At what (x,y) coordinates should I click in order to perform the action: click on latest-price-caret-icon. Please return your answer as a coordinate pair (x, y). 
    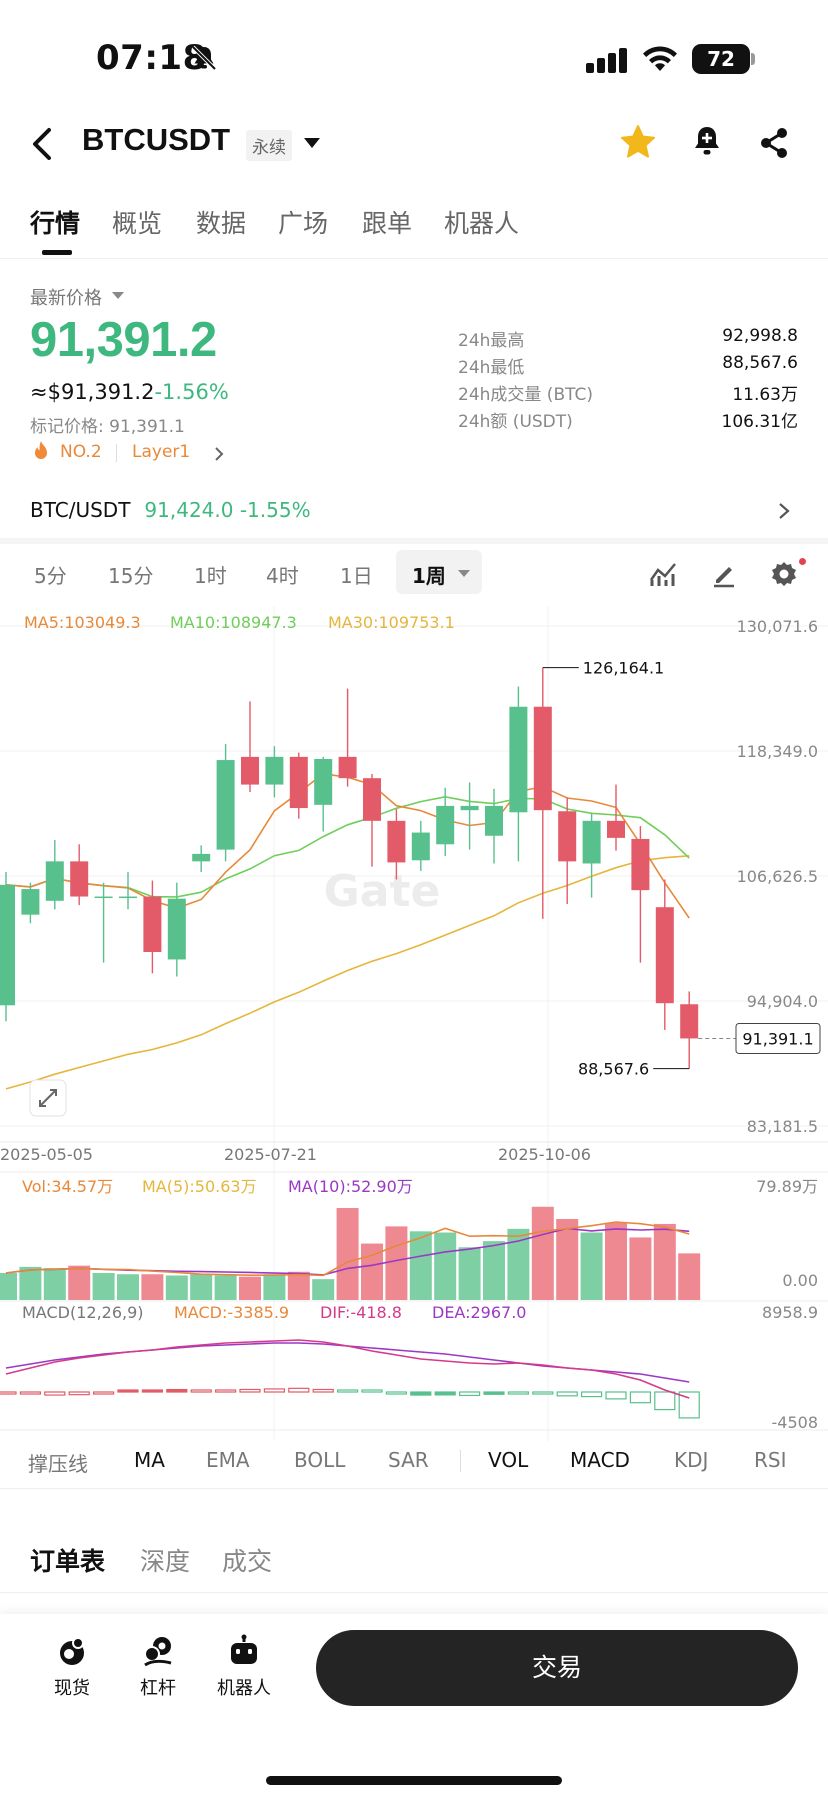
    Looking at the image, I should click on (118, 295).